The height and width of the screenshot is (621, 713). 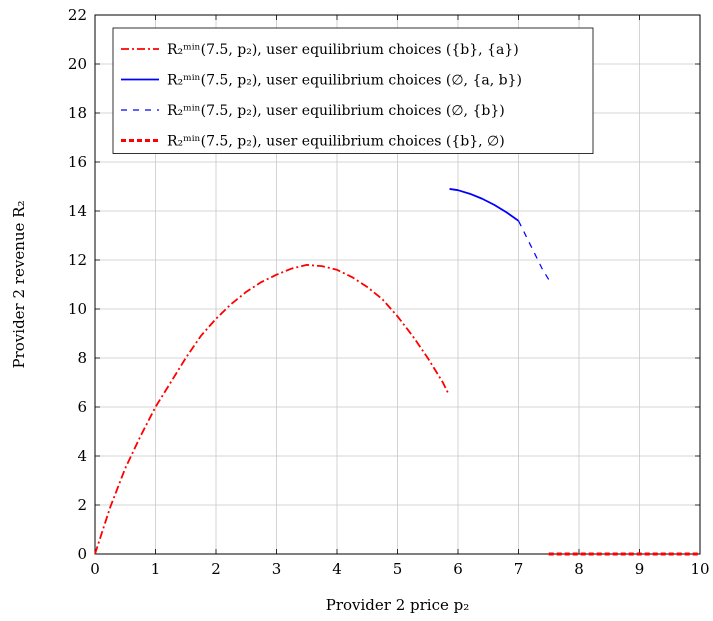 I want to click on y-tick-label: 4, so click(x=82, y=456).